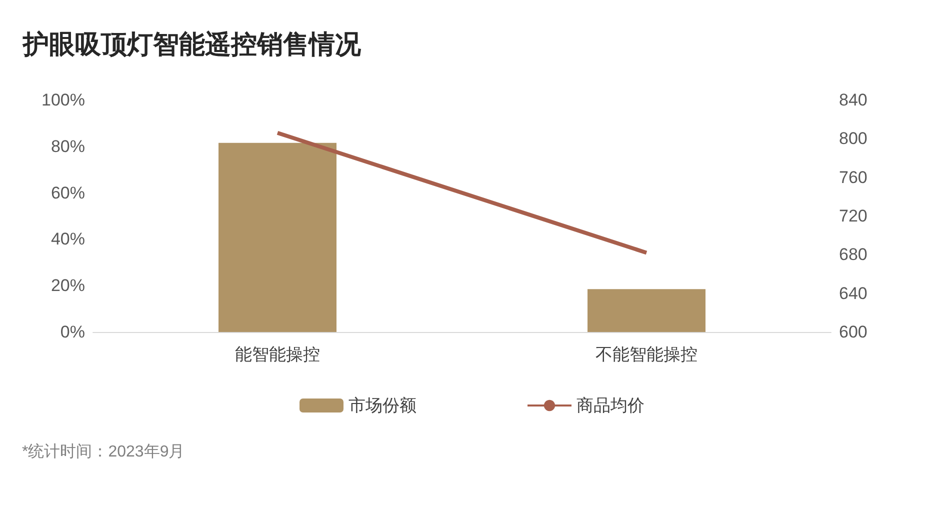 The image size is (944, 512). I want to click on y-tick-label: 60%, so click(67, 192).